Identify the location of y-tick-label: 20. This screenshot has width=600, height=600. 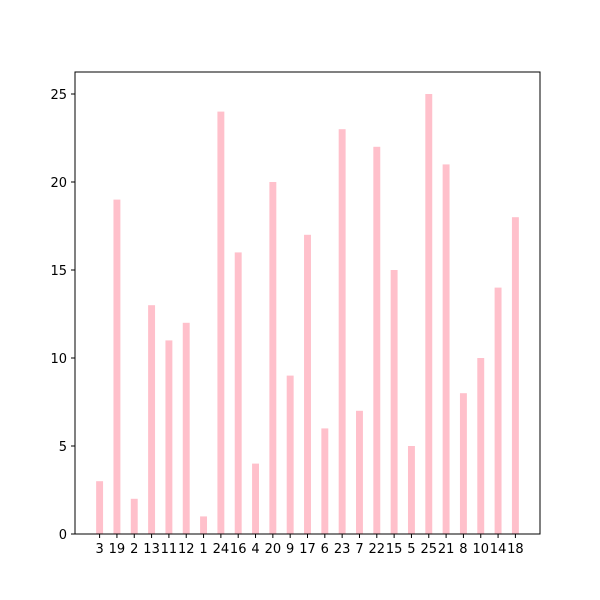
(58, 183).